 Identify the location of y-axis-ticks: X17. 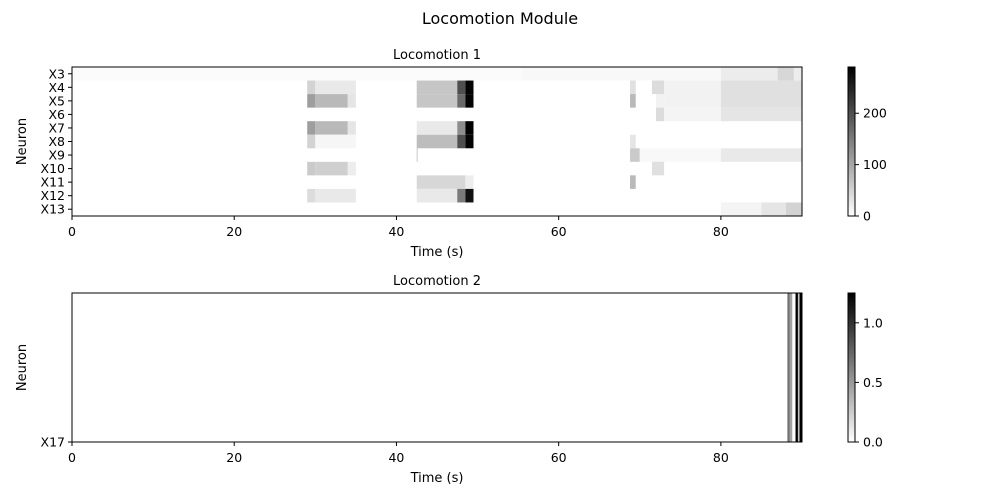
(56, 442).